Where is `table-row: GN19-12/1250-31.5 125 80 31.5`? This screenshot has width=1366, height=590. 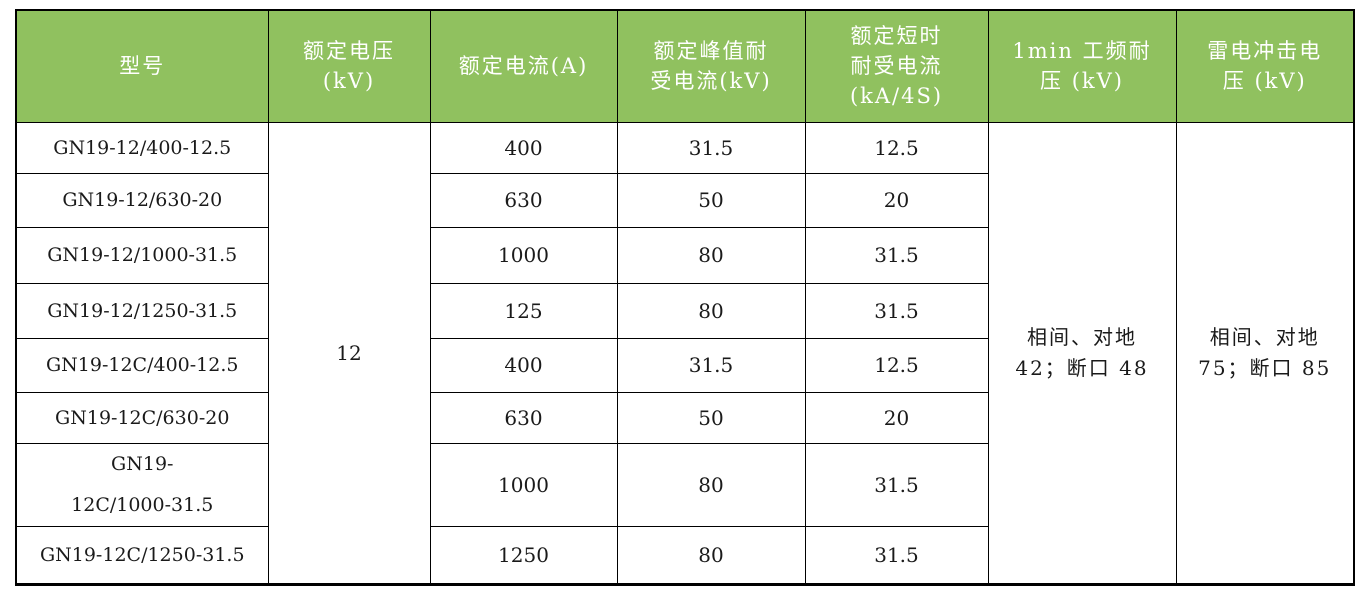 table-row: GN19-12/1250-31.5 125 80 31.5 is located at coordinates (684, 310).